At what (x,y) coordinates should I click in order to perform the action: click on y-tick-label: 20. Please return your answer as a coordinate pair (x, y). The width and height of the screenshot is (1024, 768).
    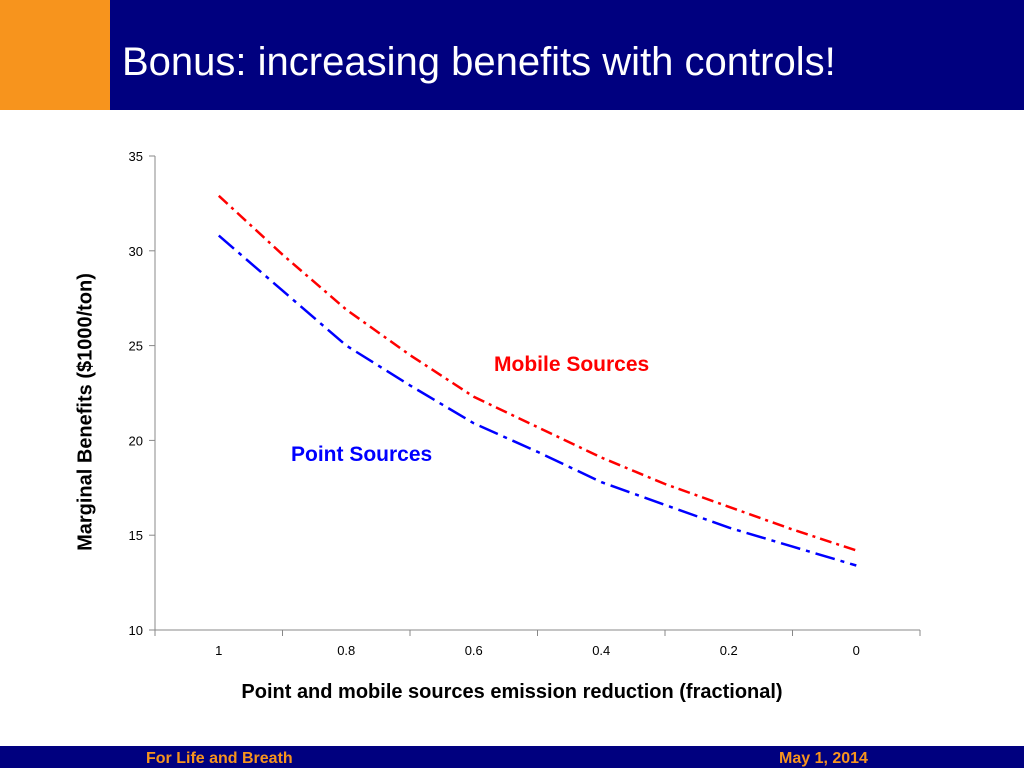
    Looking at the image, I should click on (136, 440).